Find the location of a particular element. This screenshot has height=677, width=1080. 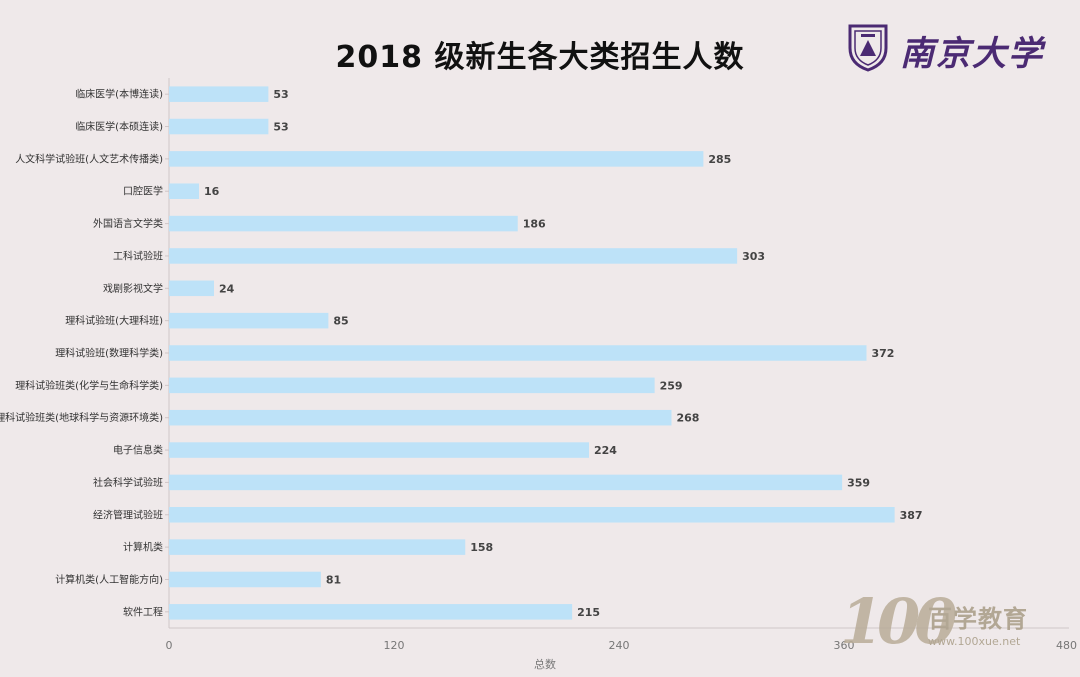

value-label: 81 is located at coordinates (333, 579).